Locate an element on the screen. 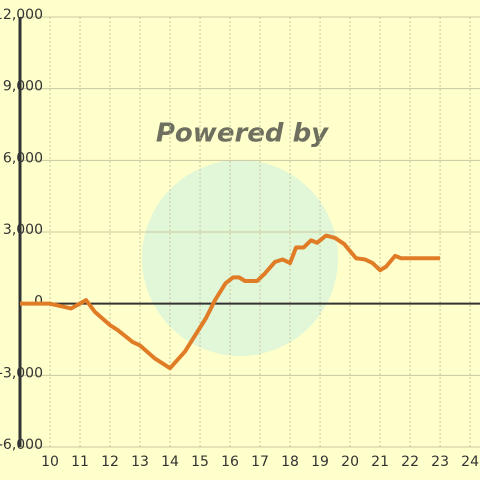 The height and width of the screenshot is (480, 480). y-tick-label: 9,000 is located at coordinates (23, 87).